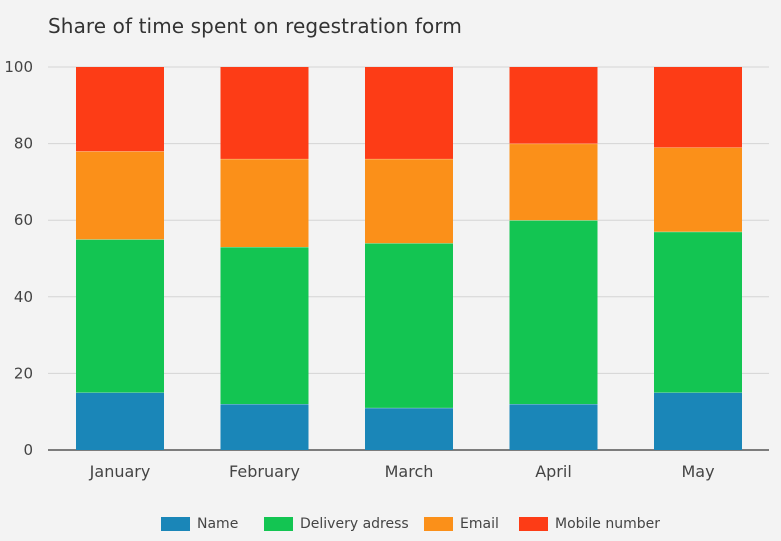  I want to click on x-axis-ticks: January February March April May, so click(402, 471).